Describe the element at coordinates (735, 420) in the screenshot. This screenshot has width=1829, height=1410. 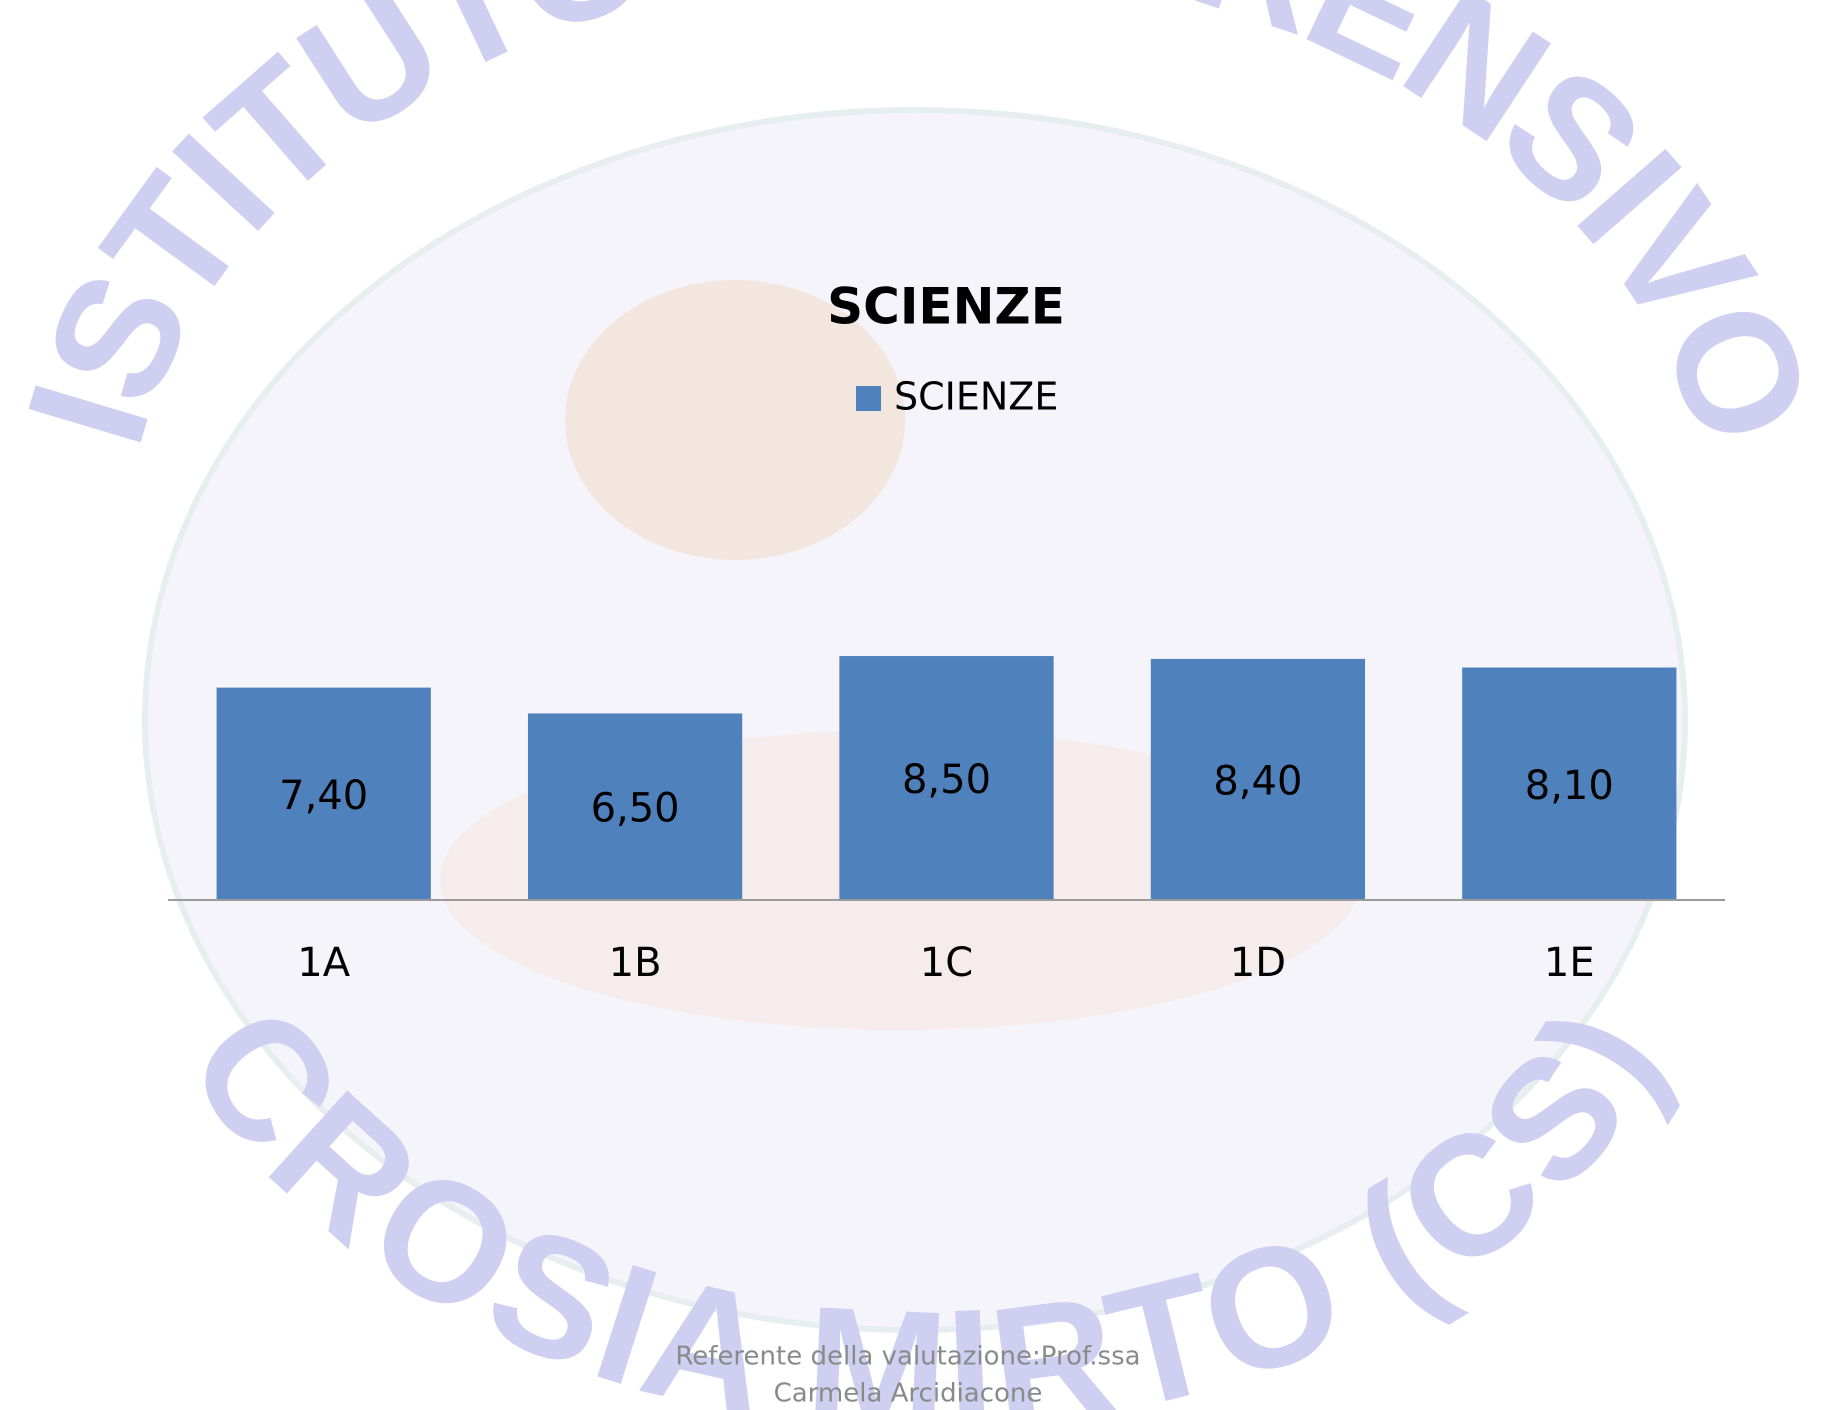
I see `logo-decoration` at that location.